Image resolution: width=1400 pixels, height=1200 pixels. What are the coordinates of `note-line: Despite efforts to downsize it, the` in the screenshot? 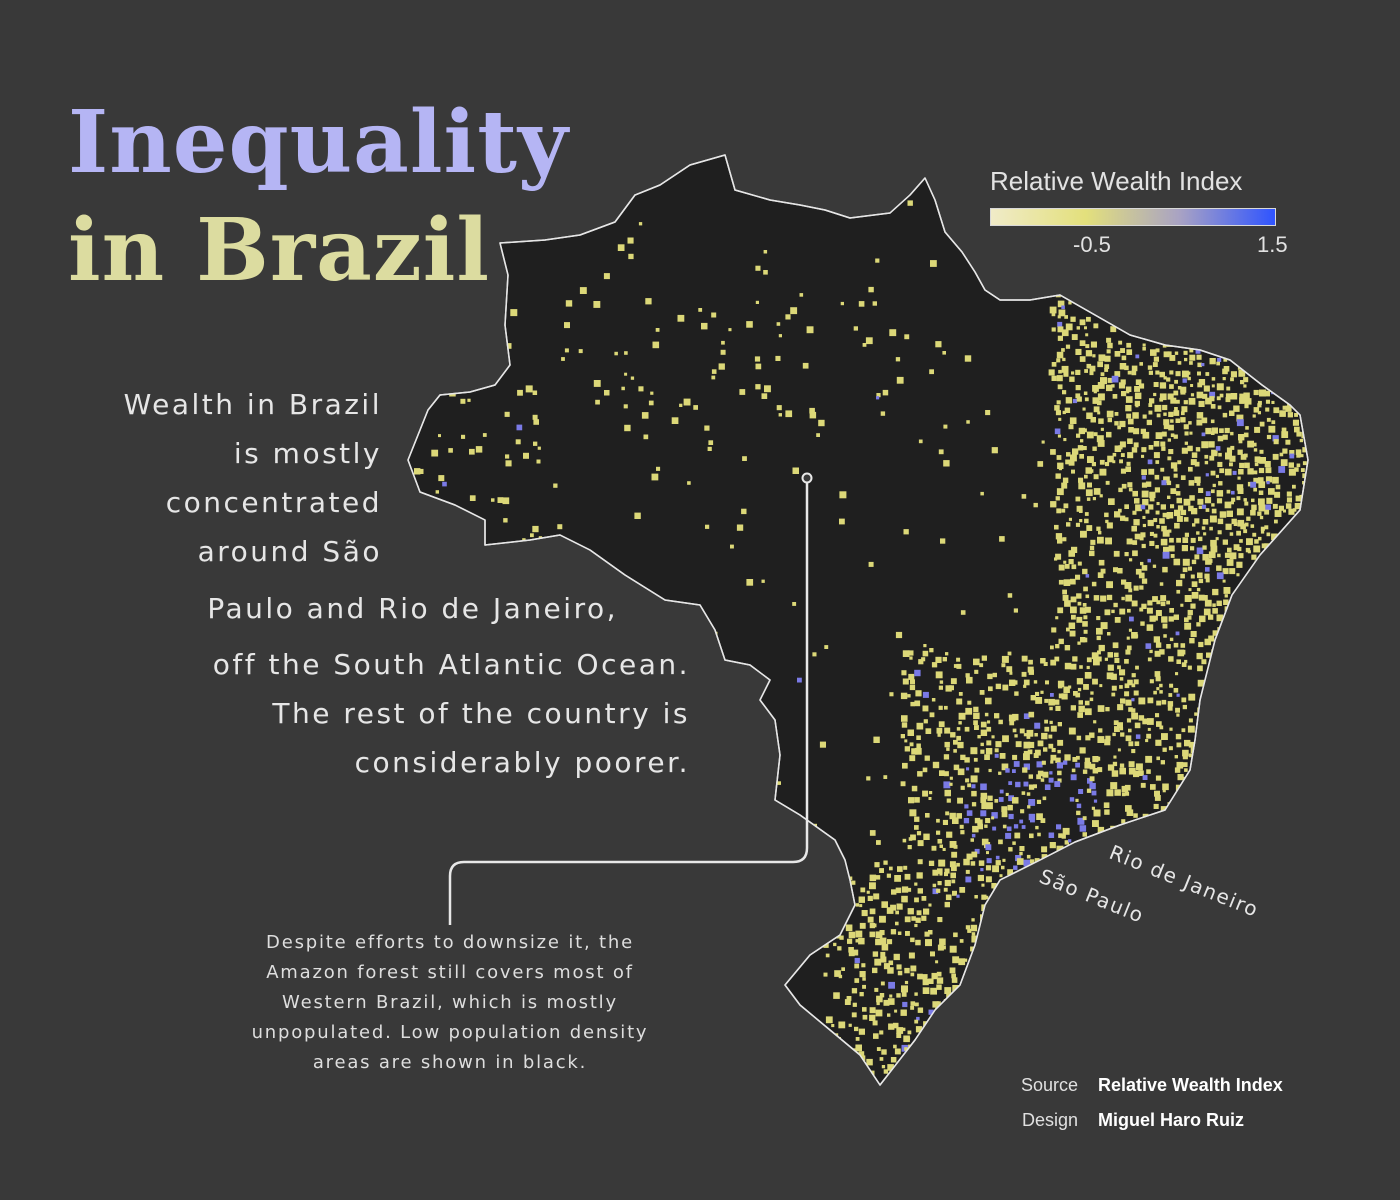 It's located at (450, 942).